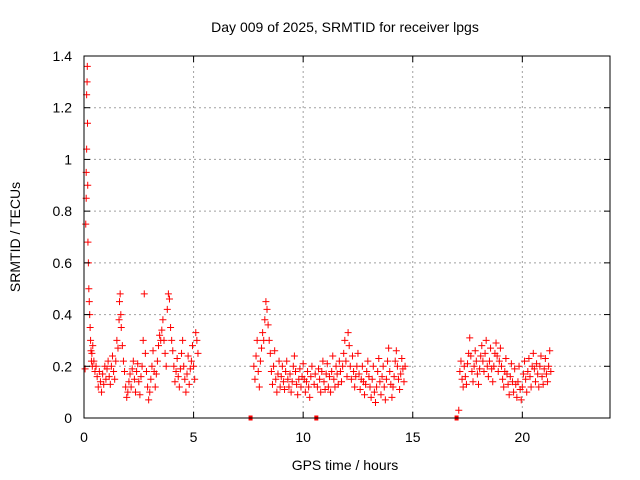  I want to click on y-tick-label: 1.4, so click(63, 56).